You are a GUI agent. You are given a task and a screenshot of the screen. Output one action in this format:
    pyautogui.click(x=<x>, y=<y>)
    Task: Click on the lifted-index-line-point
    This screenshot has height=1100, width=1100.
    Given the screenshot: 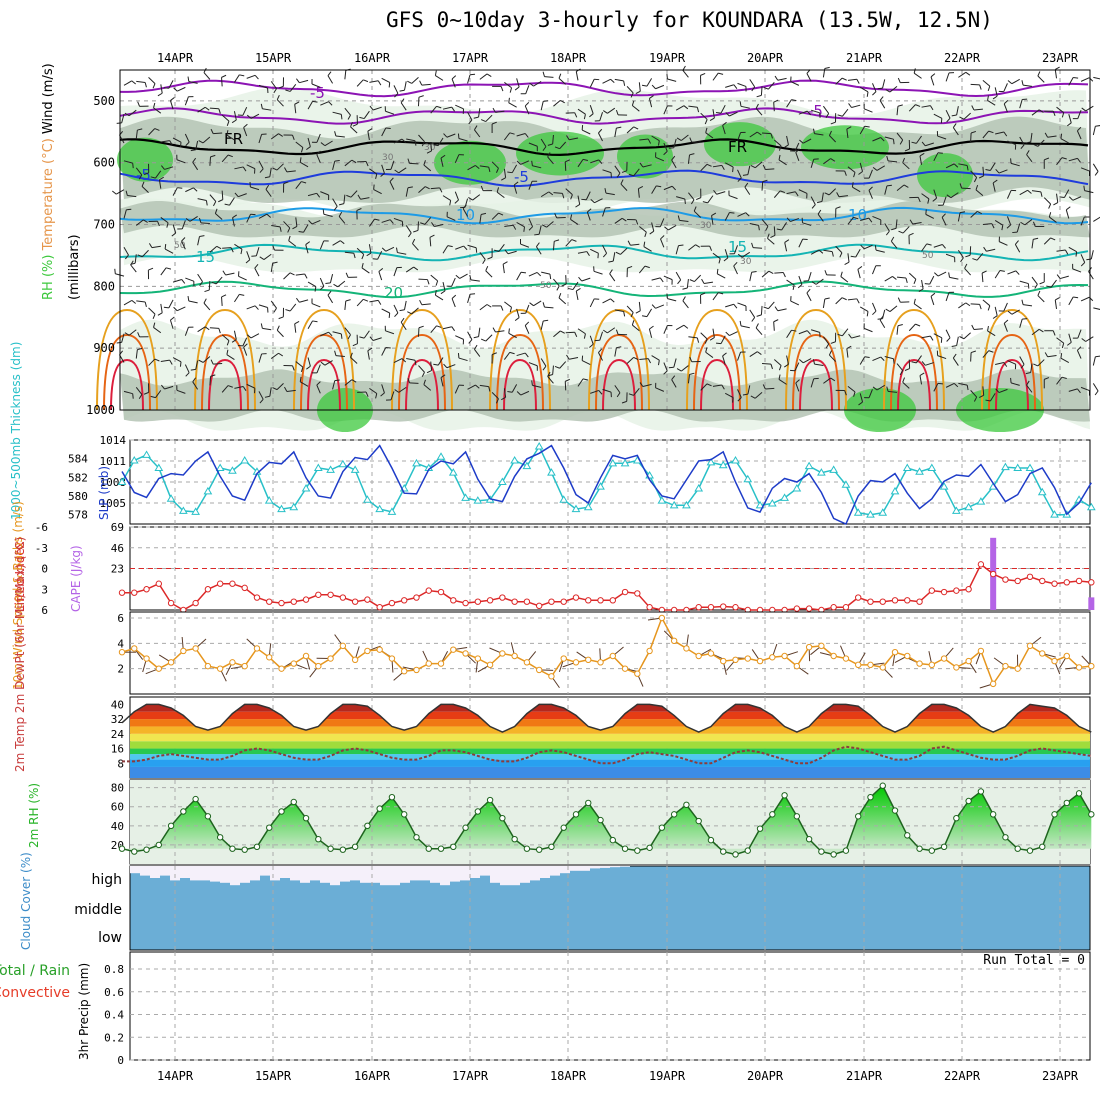 What is the action you would take?
    pyautogui.click(x=306, y=599)
    